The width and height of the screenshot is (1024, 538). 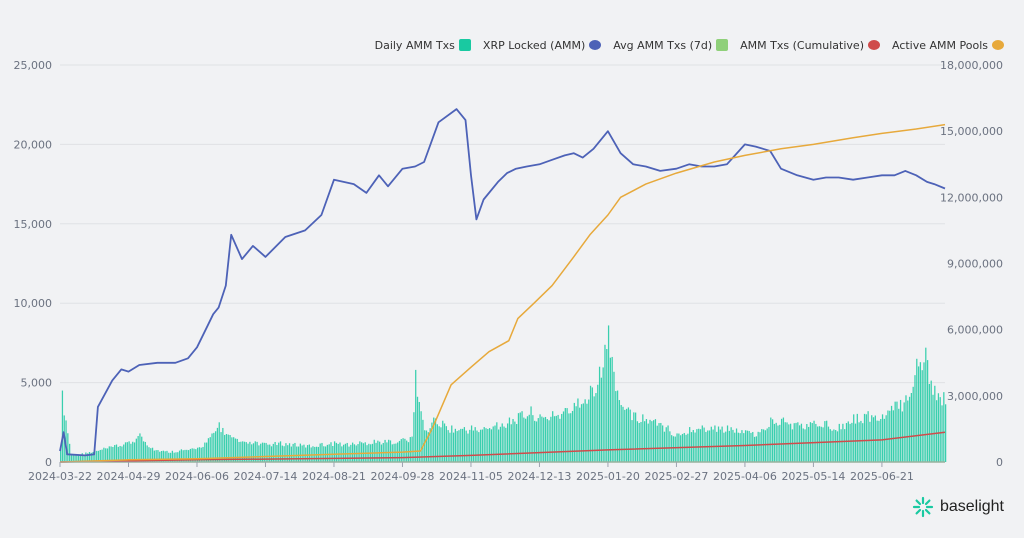 What do you see at coordinates (948, 45) in the screenshot?
I see `legend-item-4: Active AMM Pools` at bounding box center [948, 45].